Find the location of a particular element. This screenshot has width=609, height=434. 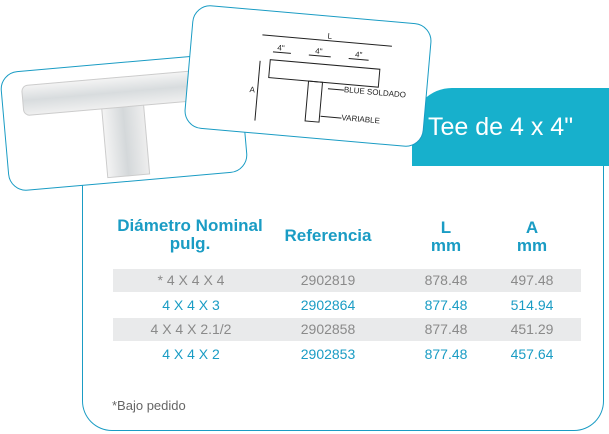

table-cell: 2902819 is located at coordinates (328, 280).